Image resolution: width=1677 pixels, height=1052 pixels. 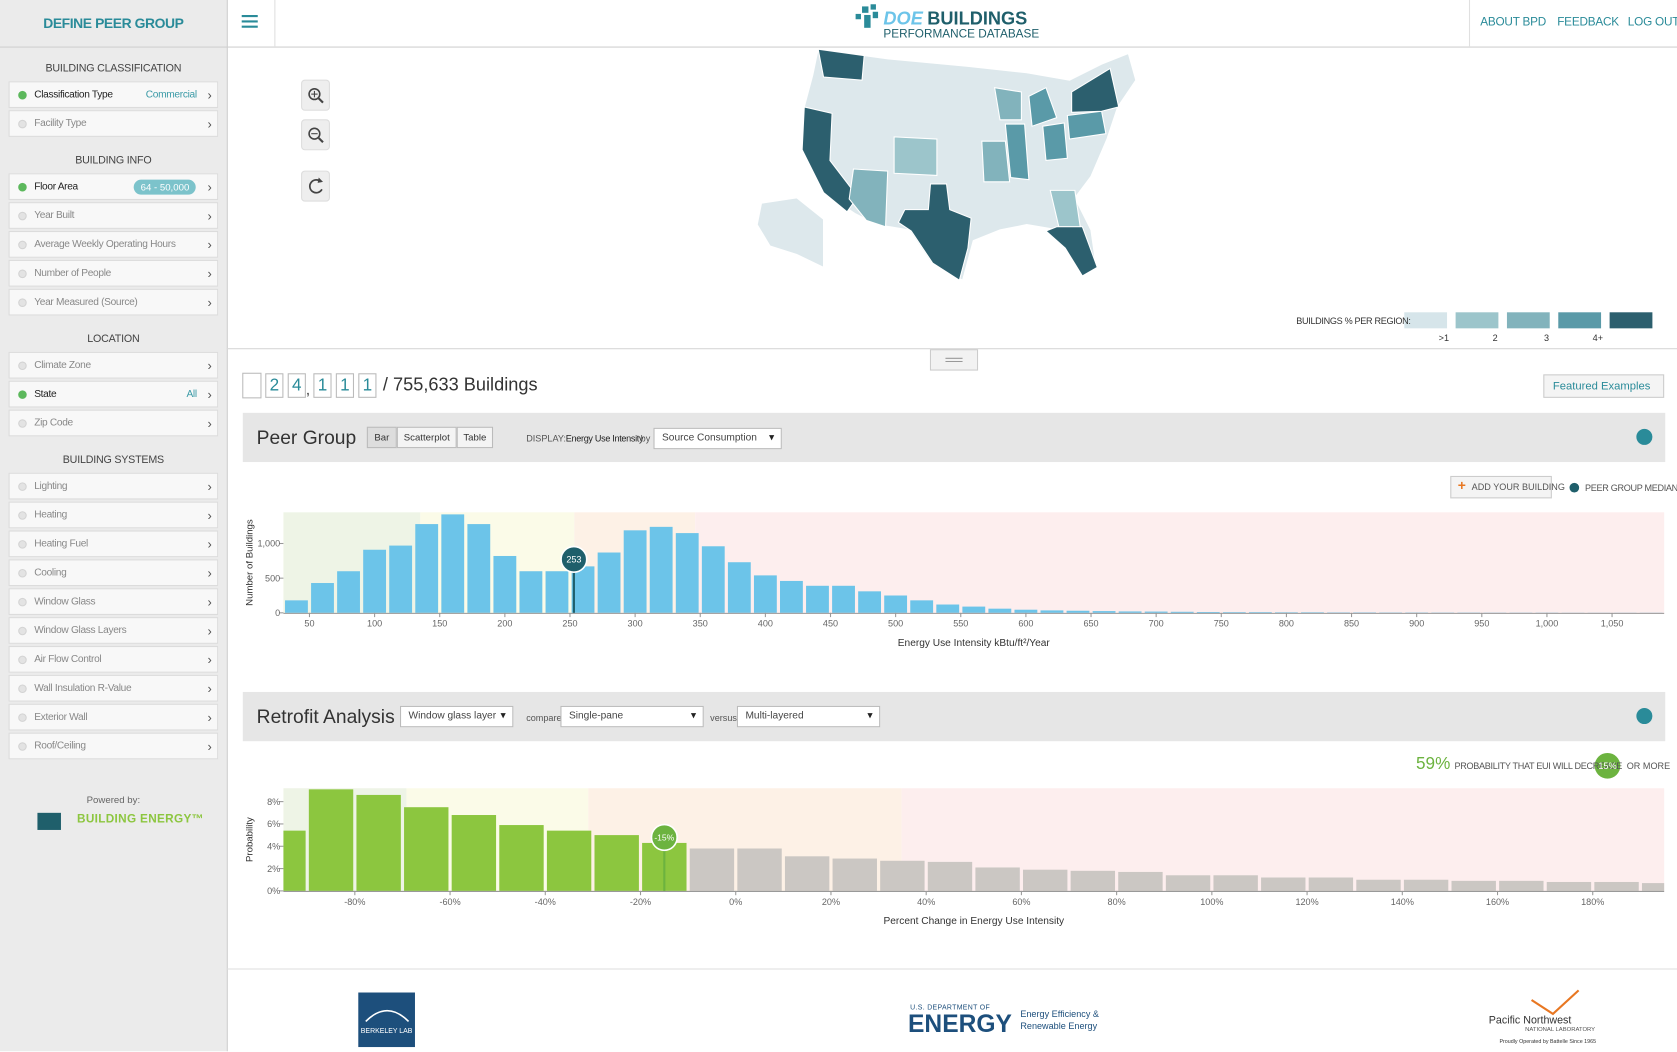 I want to click on resize-handle, so click(x=954, y=360).